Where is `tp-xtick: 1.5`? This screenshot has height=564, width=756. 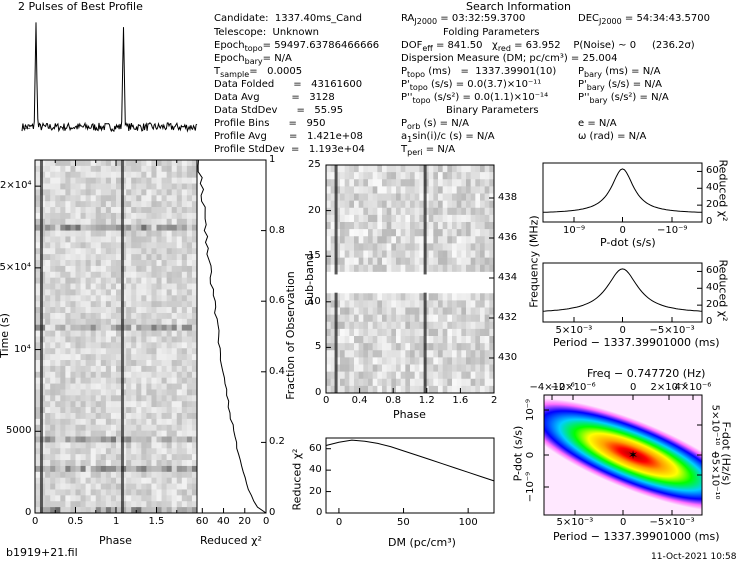 tp-xtick: 1.5 is located at coordinates (156, 521).